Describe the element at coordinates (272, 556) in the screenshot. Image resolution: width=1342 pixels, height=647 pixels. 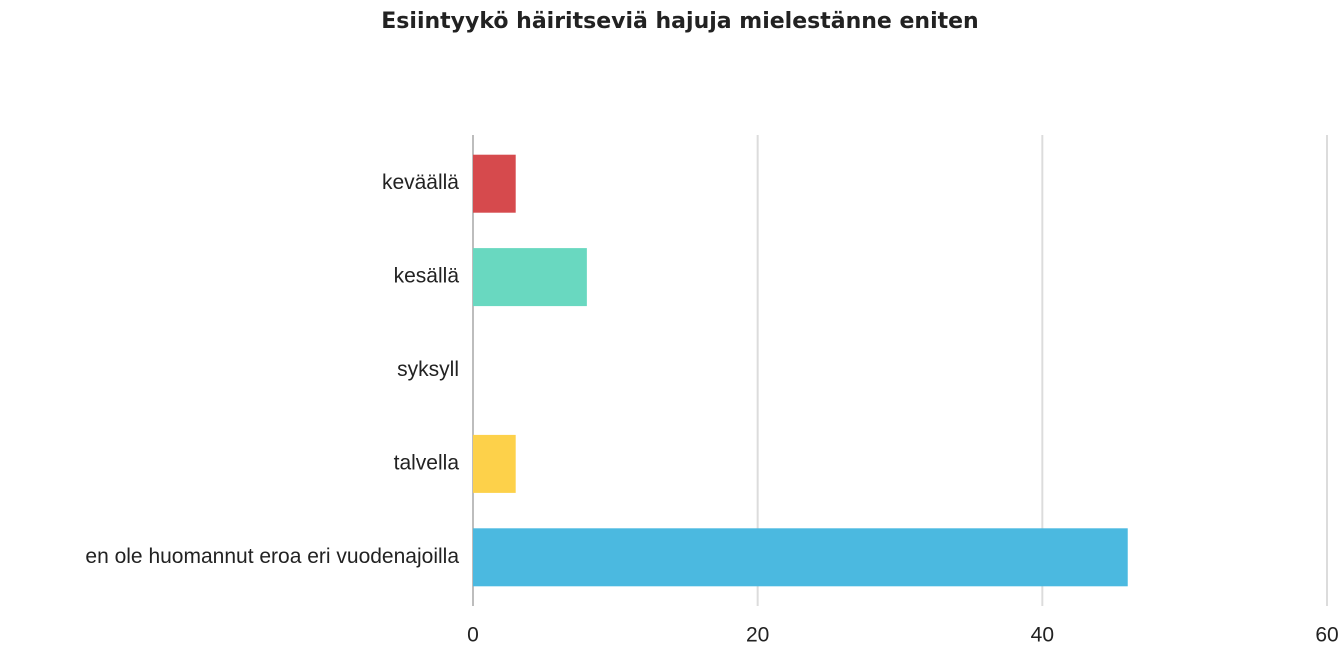
I see `y-tick-label: en ole huomannut eroa eri vuodenajoilla` at that location.